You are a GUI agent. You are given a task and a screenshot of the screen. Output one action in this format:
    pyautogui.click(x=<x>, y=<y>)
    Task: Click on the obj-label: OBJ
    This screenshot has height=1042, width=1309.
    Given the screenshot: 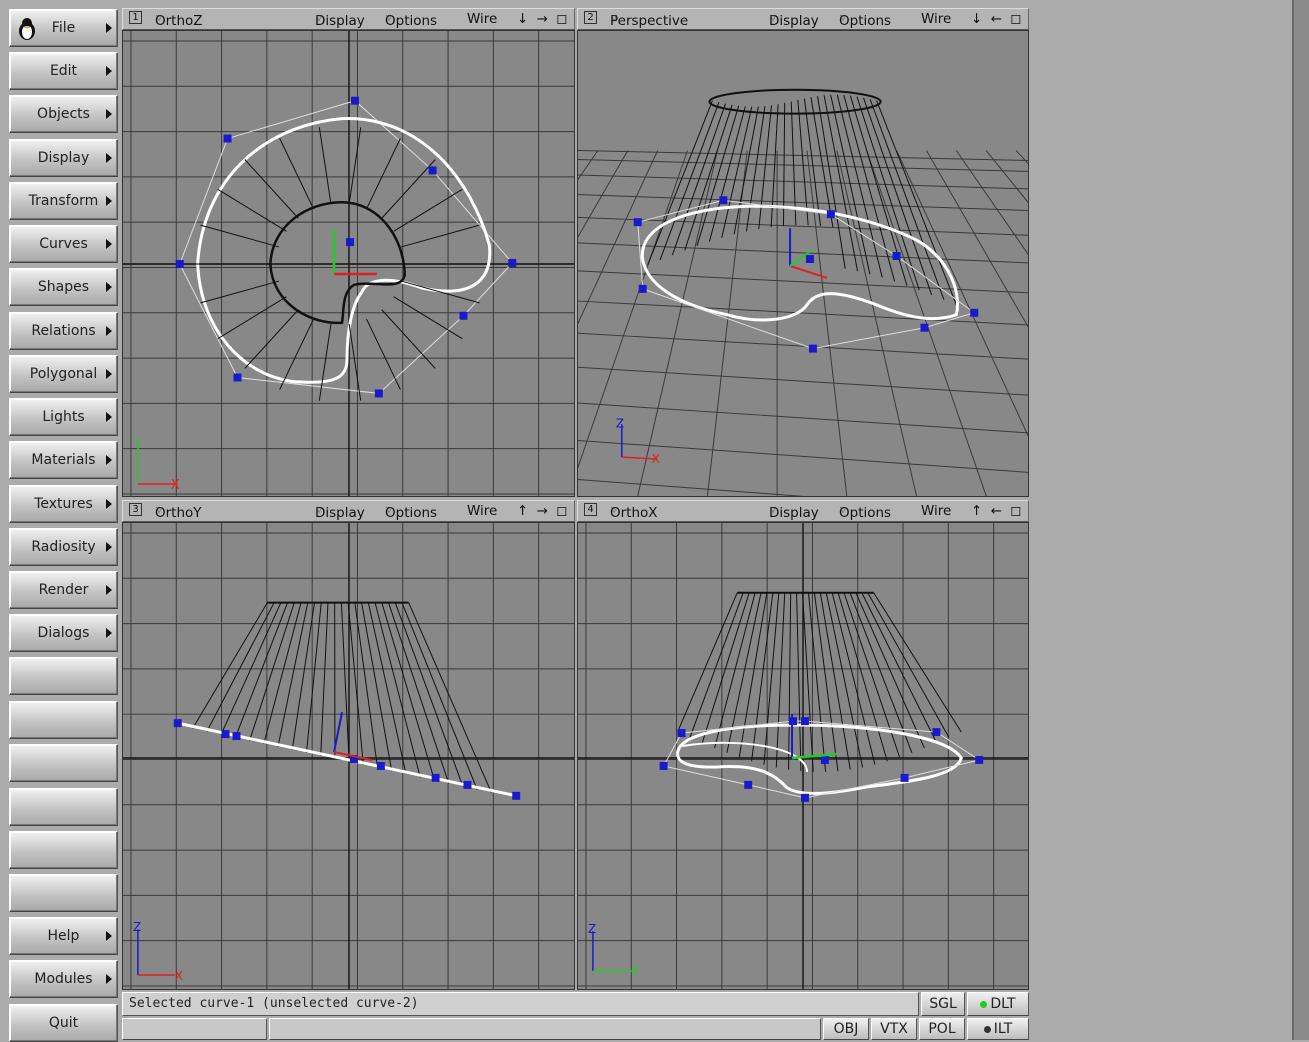 What is the action you would take?
    pyautogui.click(x=846, y=1029)
    